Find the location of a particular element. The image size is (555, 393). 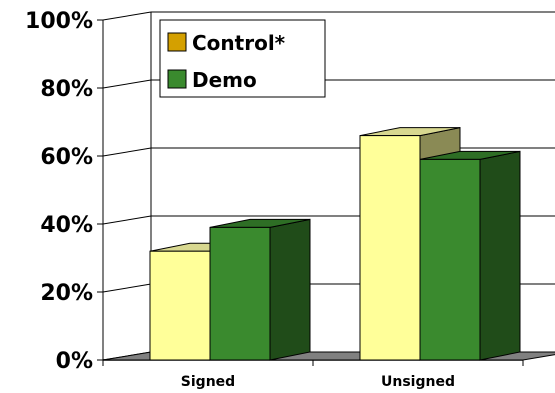

x-category-label: Signed is located at coordinates (208, 382).